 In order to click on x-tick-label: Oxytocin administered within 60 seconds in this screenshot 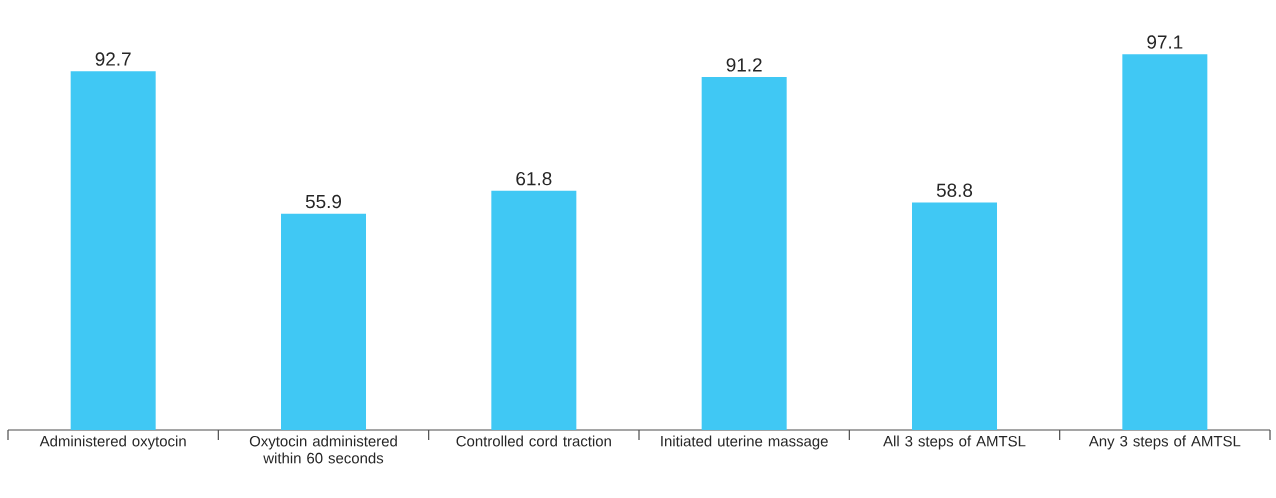, I will do `click(323, 449)`.